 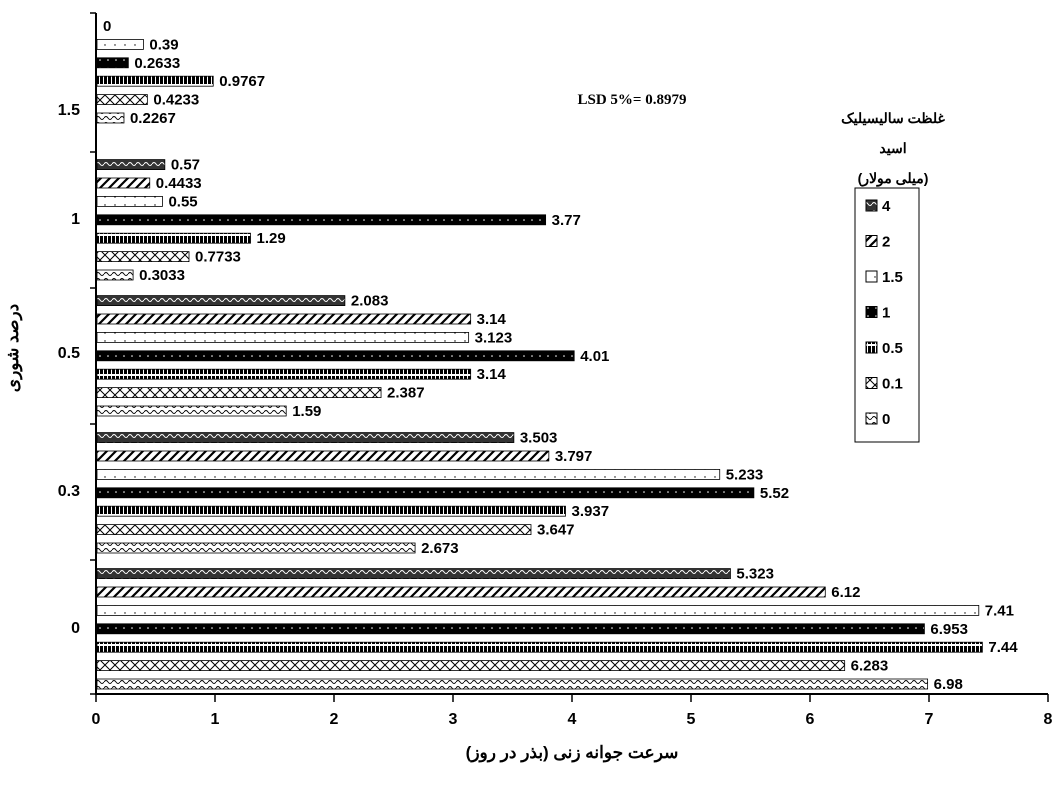 I want to click on value-label: 0.4233, so click(x=176, y=100).